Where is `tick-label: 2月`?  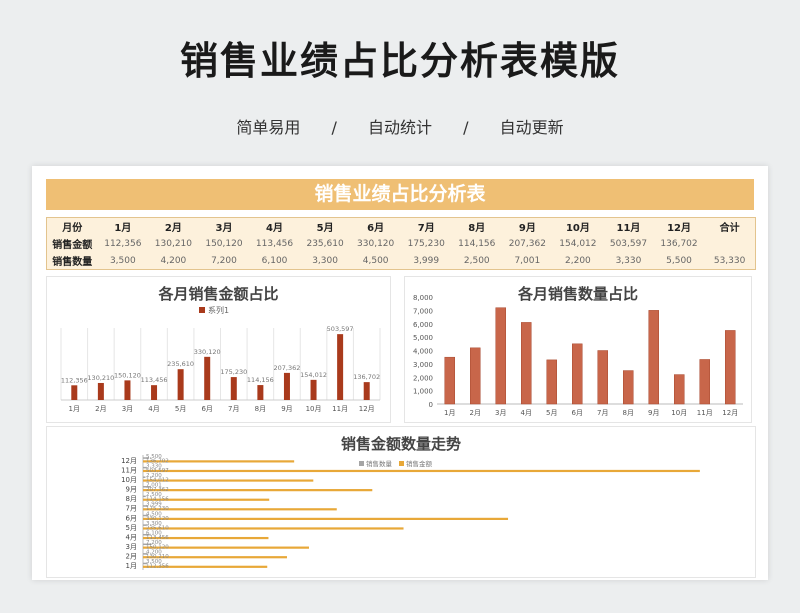
tick-label: 2月 is located at coordinates (131, 557).